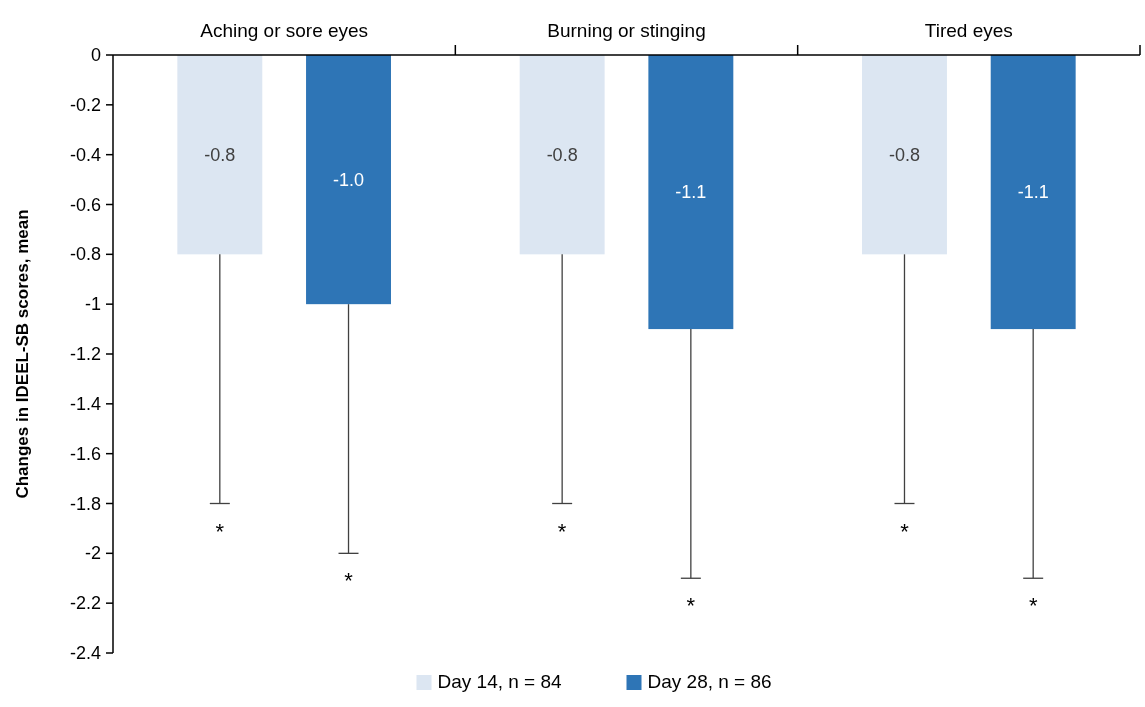 This screenshot has height=707, width=1145. What do you see at coordinates (85, 603) in the screenshot?
I see `y-tick-label: -2.2` at bounding box center [85, 603].